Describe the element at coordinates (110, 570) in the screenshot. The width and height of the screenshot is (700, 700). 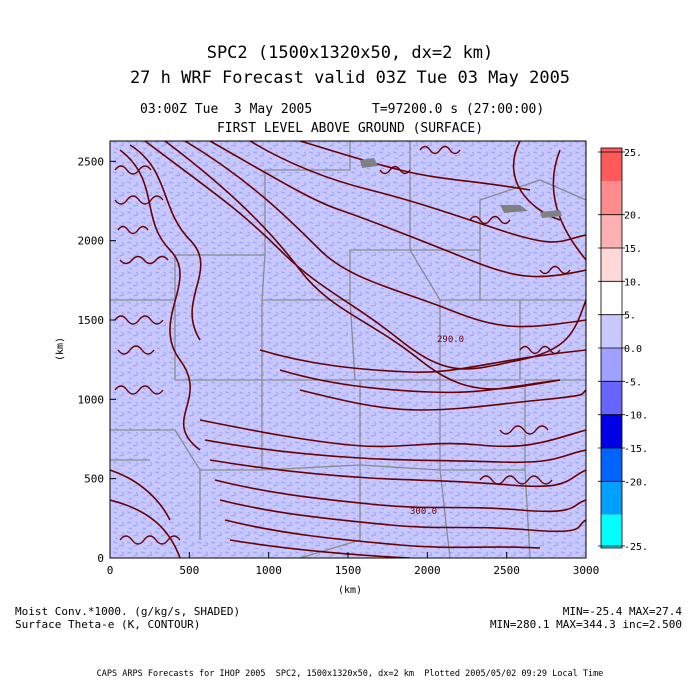
I see `x-tick-label: 0` at that location.